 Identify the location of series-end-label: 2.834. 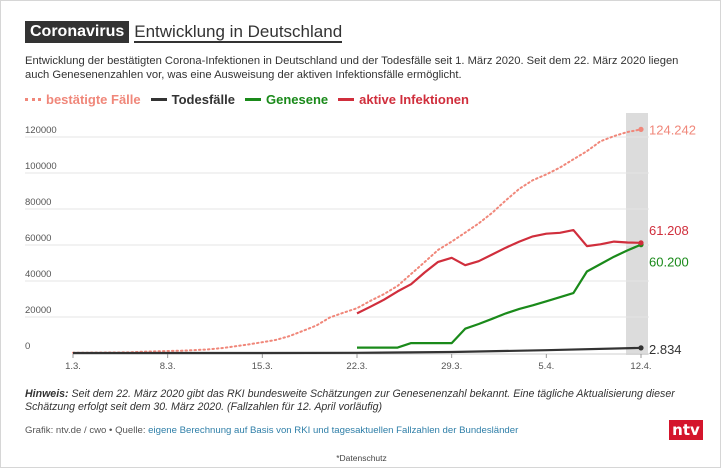
(665, 349).